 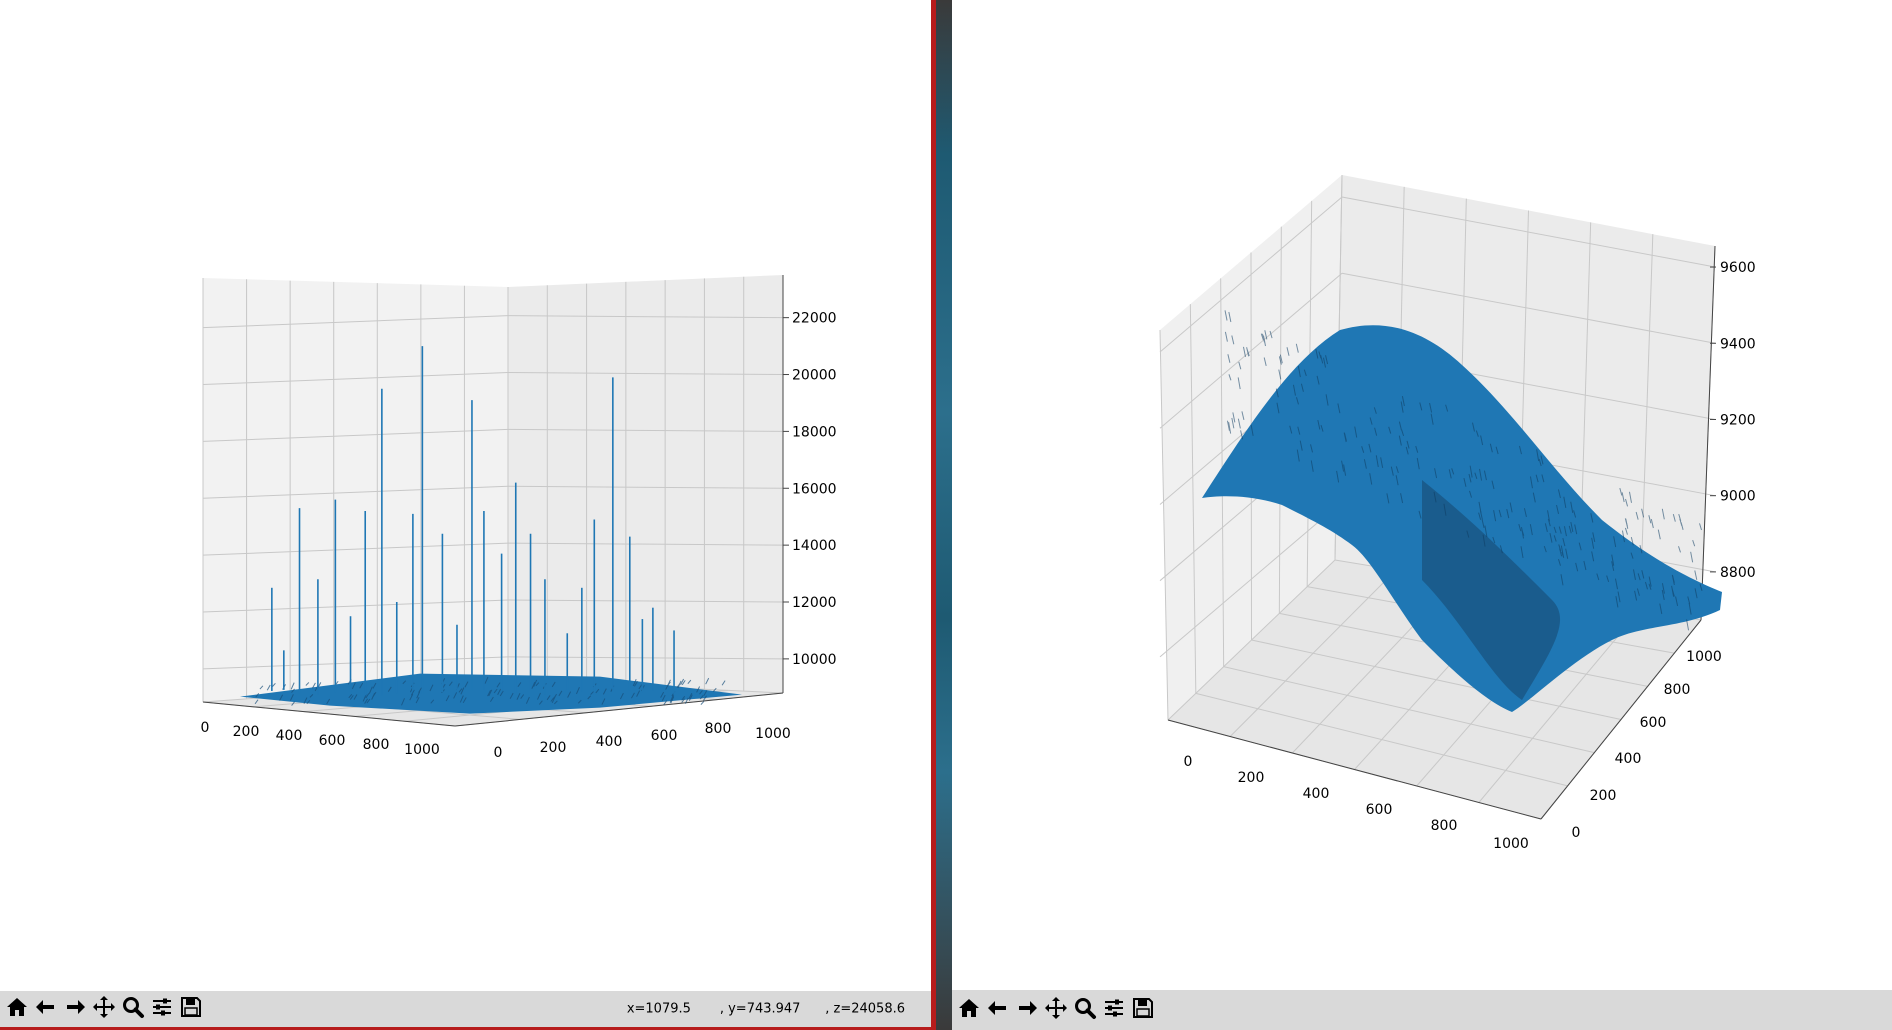 What do you see at coordinates (814, 376) in the screenshot?
I see `z-tick-label: 20000` at bounding box center [814, 376].